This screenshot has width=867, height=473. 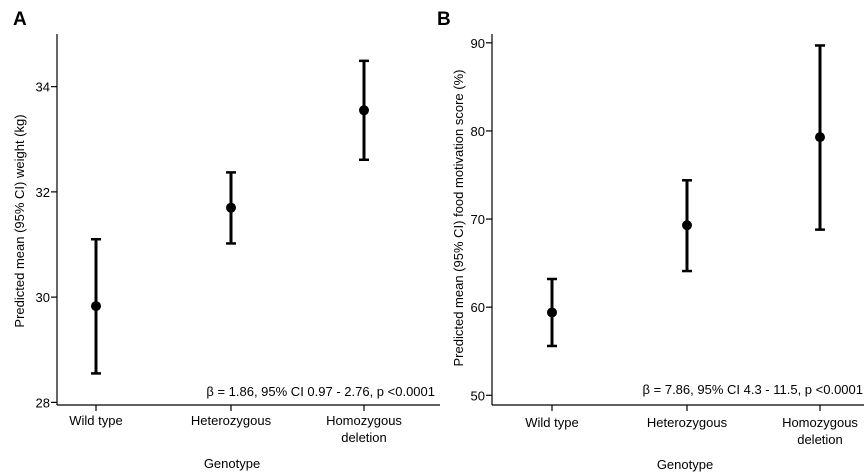 I want to click on stats-annotation: β = 7.86, 95% CI 4.3 - 11.5, p <0.0001, so click(x=753, y=389).